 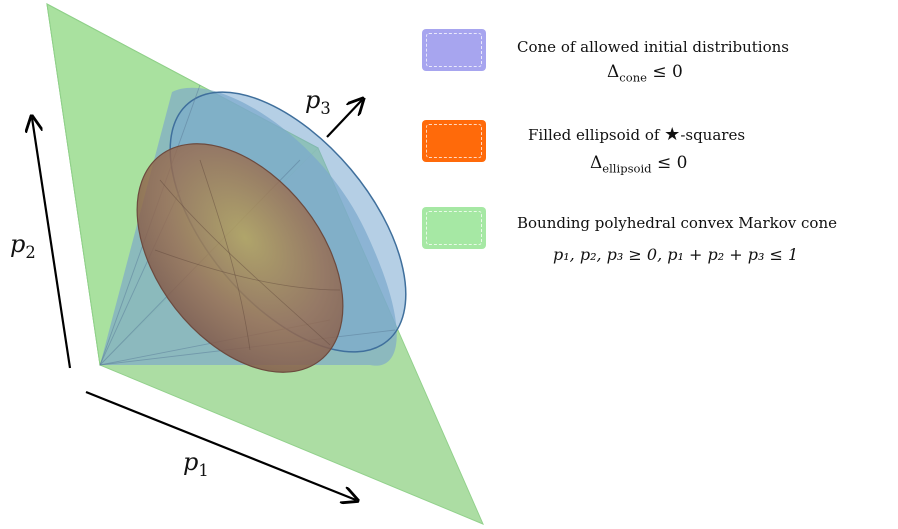 What do you see at coordinates (645, 73) in the screenshot?
I see `legend-formula-cone: Δcone ≤ 0` at bounding box center [645, 73].